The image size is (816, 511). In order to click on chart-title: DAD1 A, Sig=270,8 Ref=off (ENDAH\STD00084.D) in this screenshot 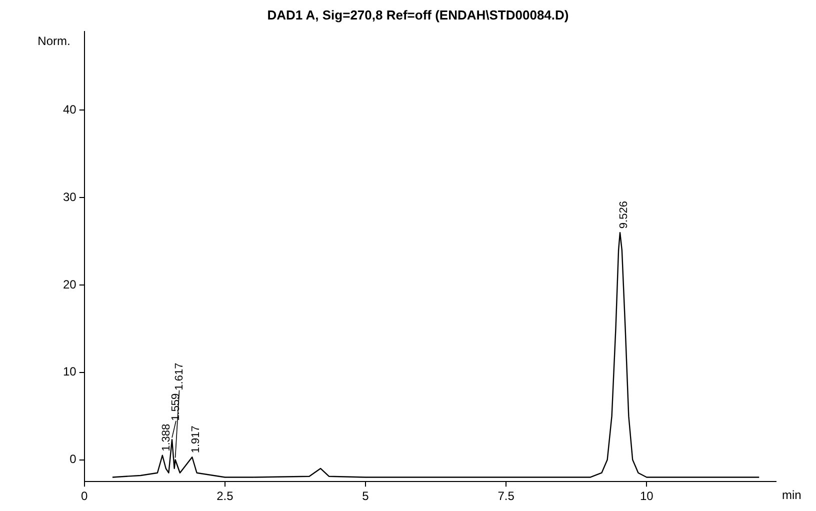, I will do `click(418, 14)`.